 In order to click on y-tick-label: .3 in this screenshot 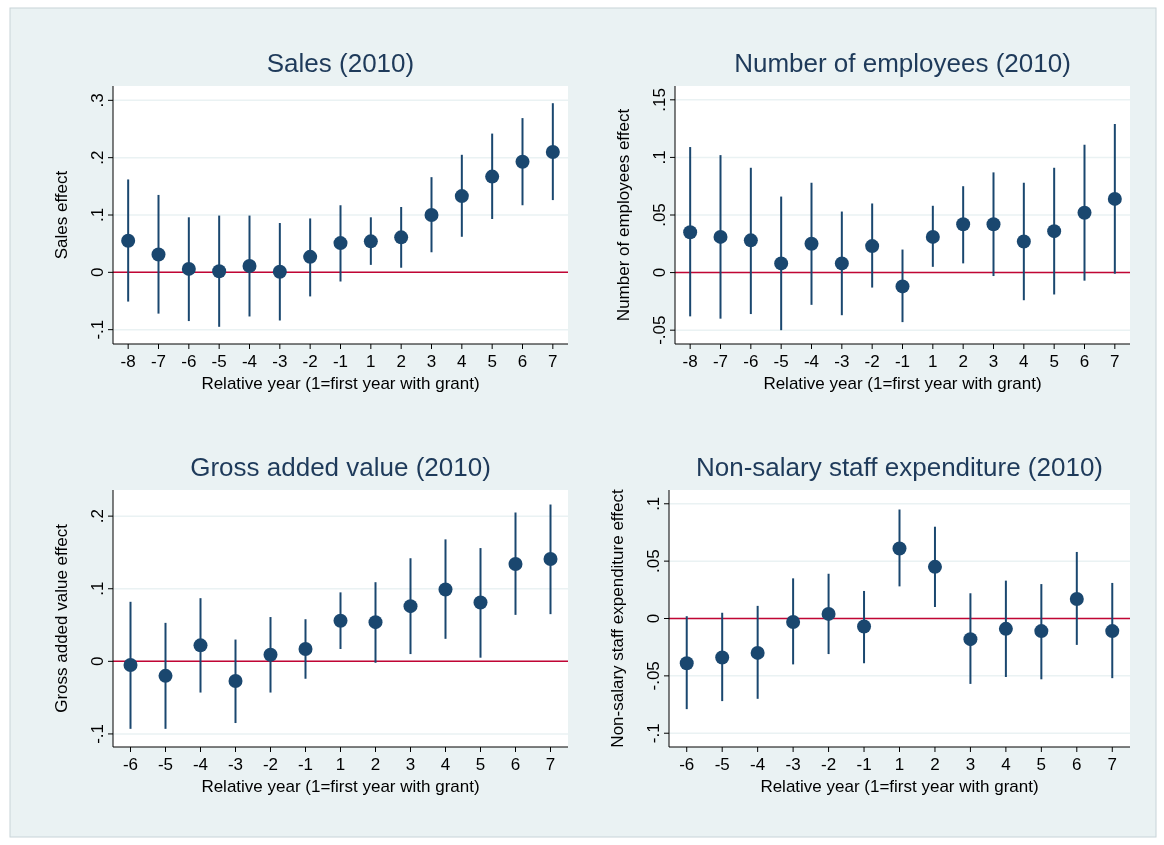, I will do `click(97, 100)`.